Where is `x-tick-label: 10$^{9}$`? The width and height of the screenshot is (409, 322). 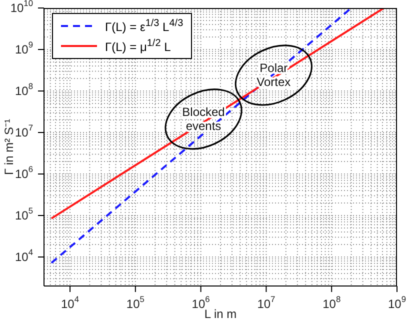
x-tick-label: 10$^{9}$ is located at coordinates (397, 302).